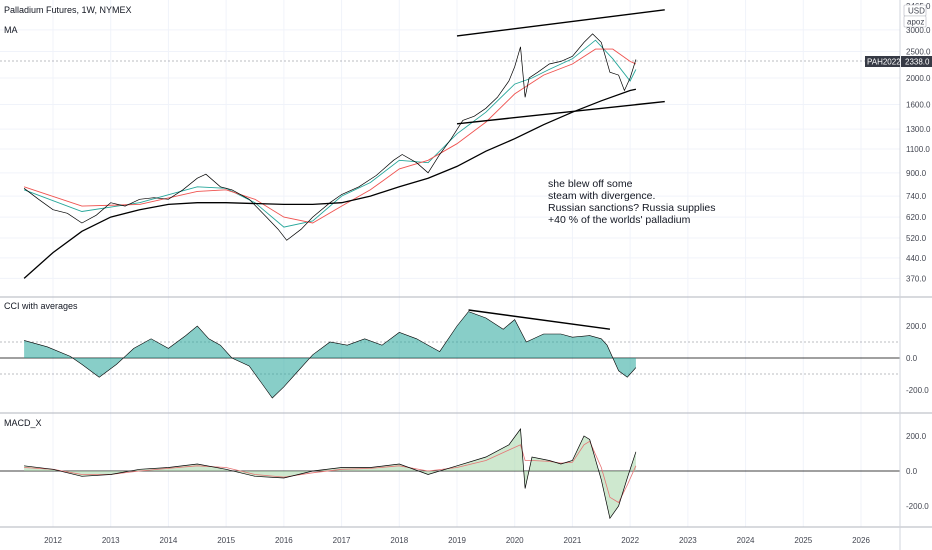 The height and width of the screenshot is (550, 932). I want to click on symbol-tag, so click(882, 61).